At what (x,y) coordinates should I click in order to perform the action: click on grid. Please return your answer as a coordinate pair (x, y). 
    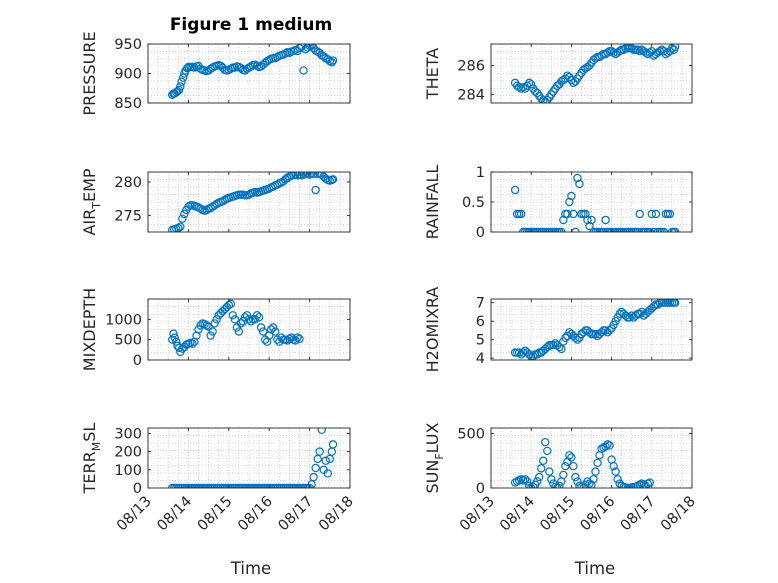
    Looking at the image, I should click on (591, 329).